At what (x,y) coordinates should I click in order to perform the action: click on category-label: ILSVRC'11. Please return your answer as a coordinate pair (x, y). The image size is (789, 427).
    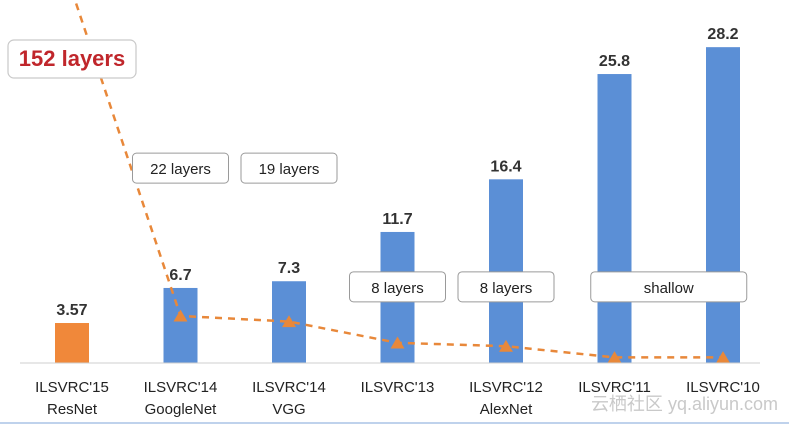
    Looking at the image, I should click on (614, 387).